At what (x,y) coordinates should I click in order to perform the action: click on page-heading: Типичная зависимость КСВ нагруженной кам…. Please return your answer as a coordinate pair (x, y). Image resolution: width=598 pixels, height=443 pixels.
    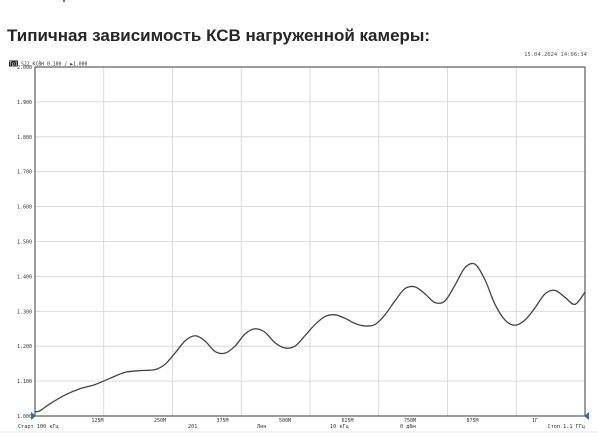
    Looking at the image, I should click on (219, 35).